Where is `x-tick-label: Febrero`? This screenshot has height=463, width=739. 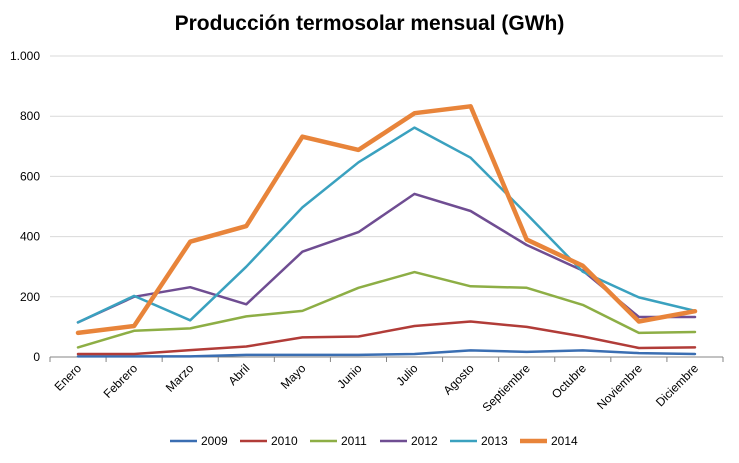 x-tick-label: Febrero is located at coordinates (121, 381).